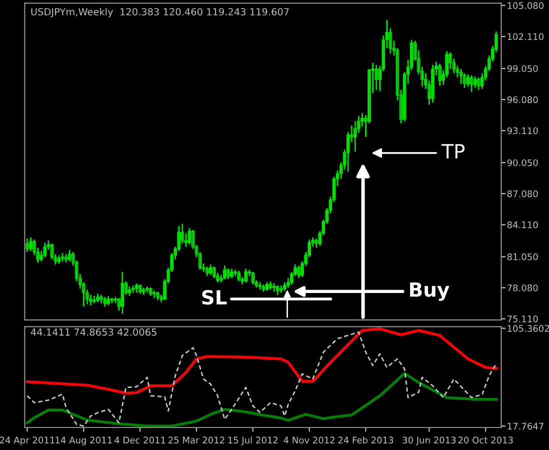  Describe the element at coordinates (430, 291) in the screenshot. I see `annotation: Buy` at that location.